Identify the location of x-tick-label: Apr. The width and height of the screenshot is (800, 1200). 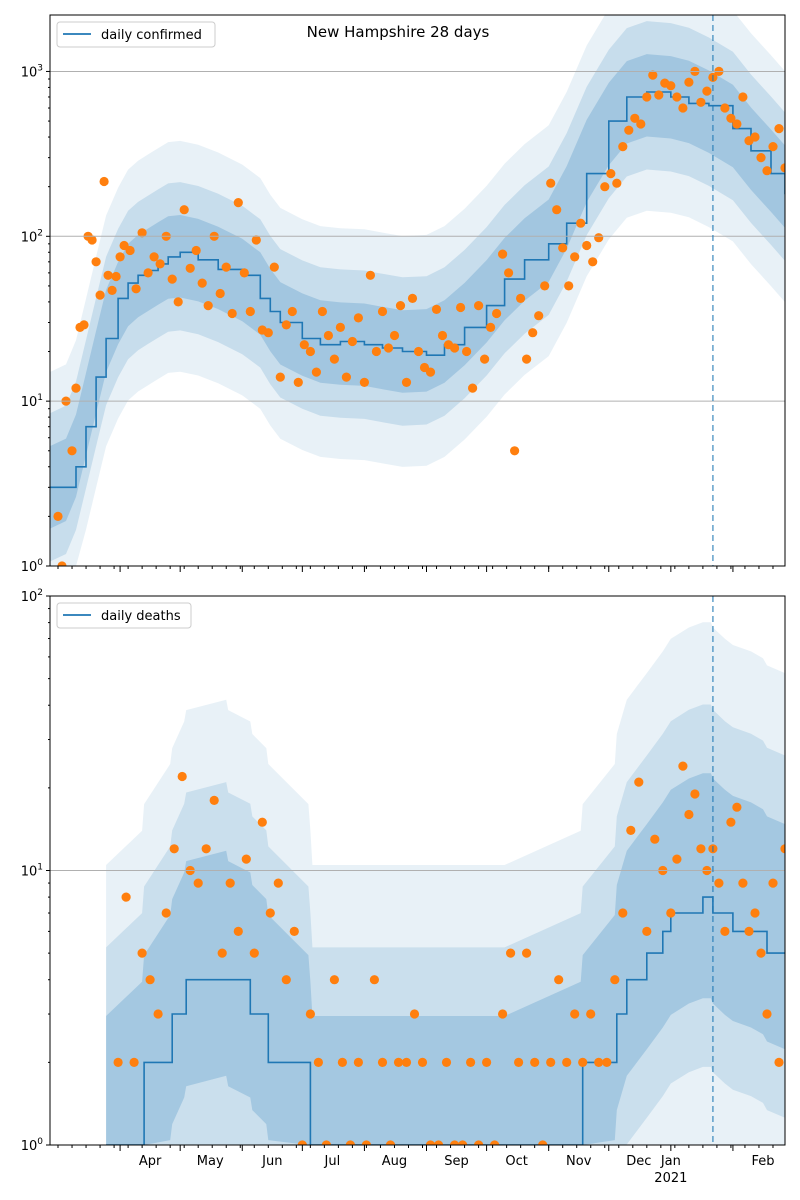
(150, 1161).